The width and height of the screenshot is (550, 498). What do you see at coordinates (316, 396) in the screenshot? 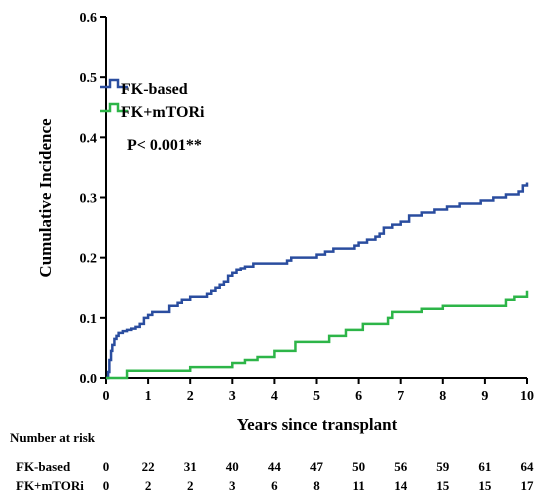
I see `x-tick-label: 5` at bounding box center [316, 396].